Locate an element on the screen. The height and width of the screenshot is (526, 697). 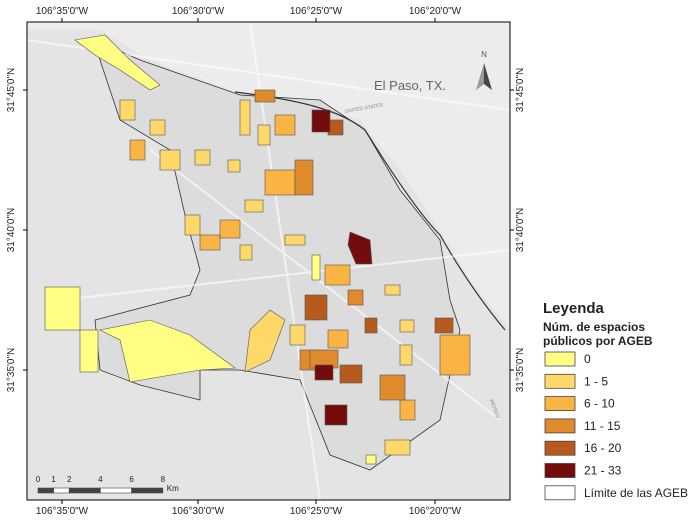
right-coord-label: 31°45'0"N is located at coordinates (520, 90).